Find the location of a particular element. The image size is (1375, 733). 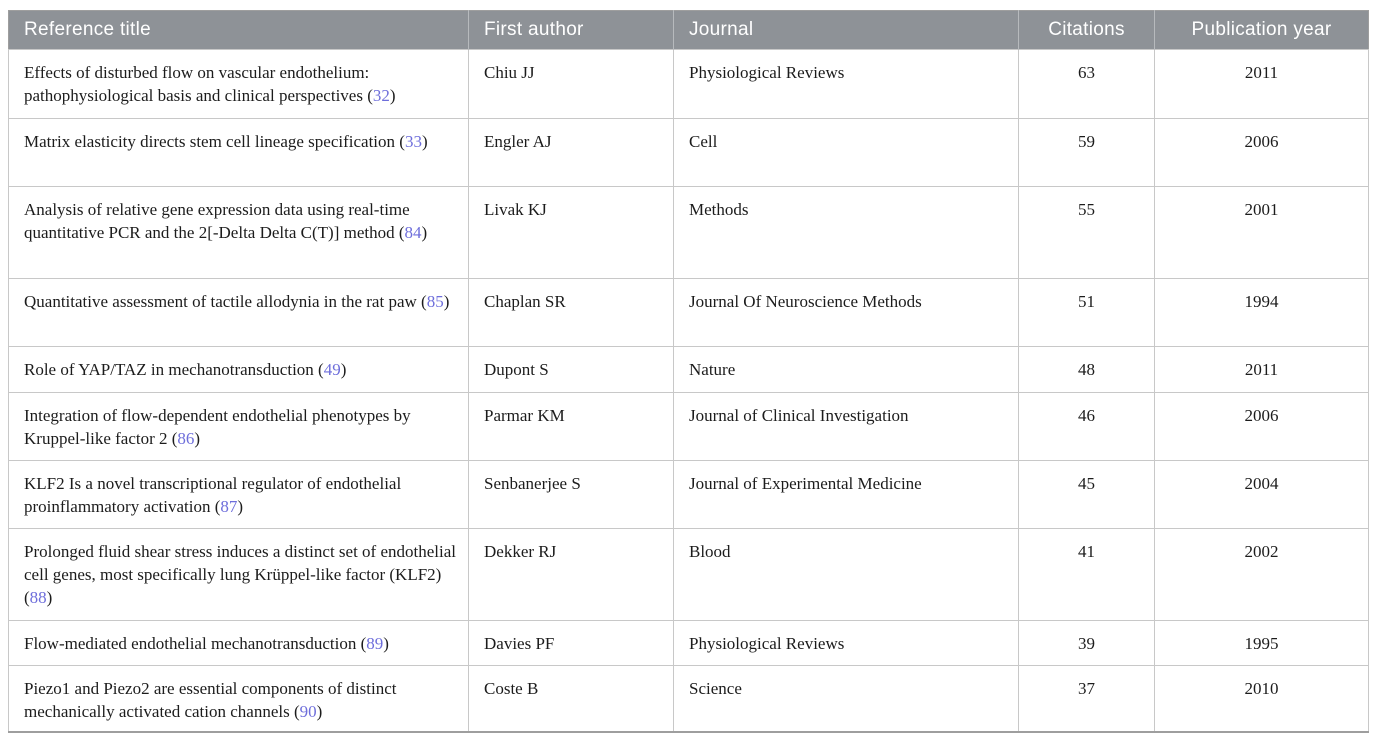

citation-ref-link: 88 is located at coordinates (38, 597).